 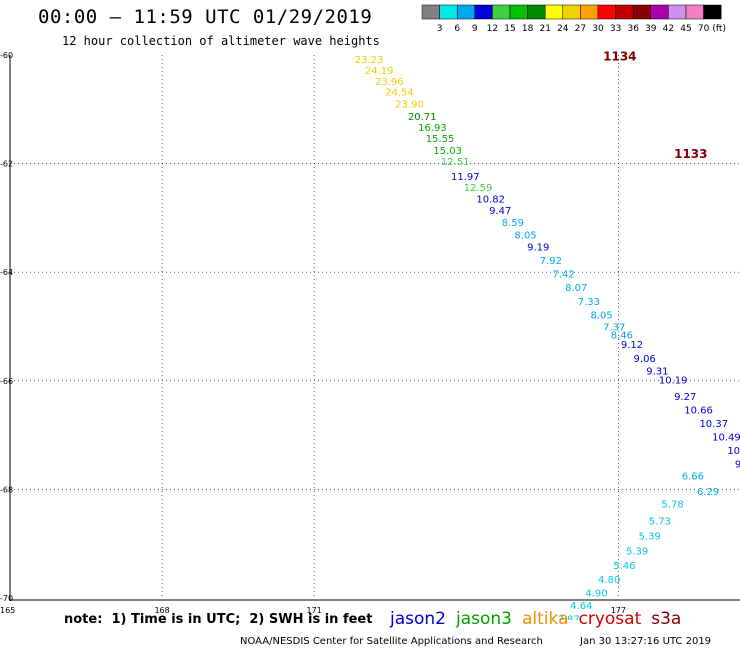 I want to click on wave-height-point: 16.93, so click(x=432, y=128).